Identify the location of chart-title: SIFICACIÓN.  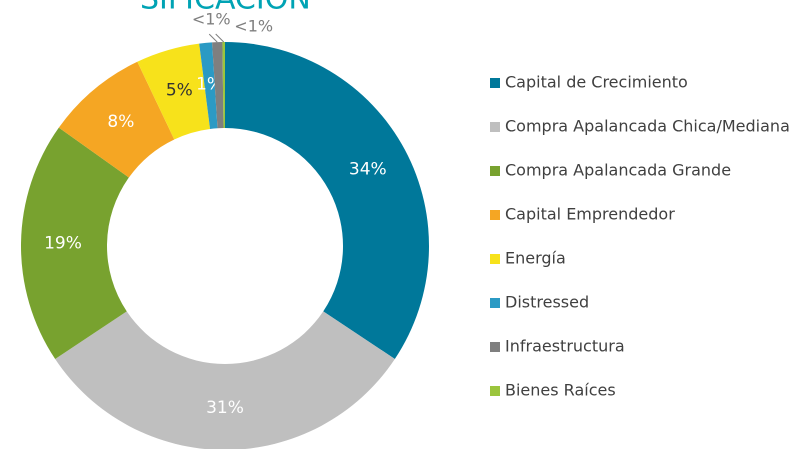
(225, 8).